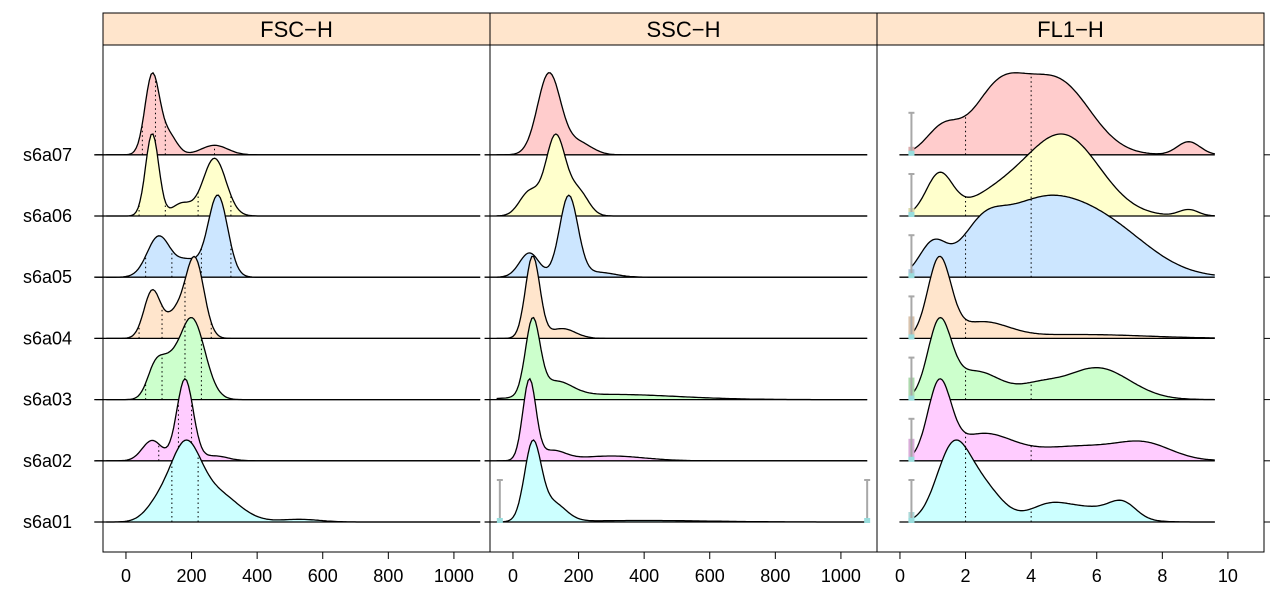  I want to click on row-label-s6a07: s6a07, so click(47, 155).